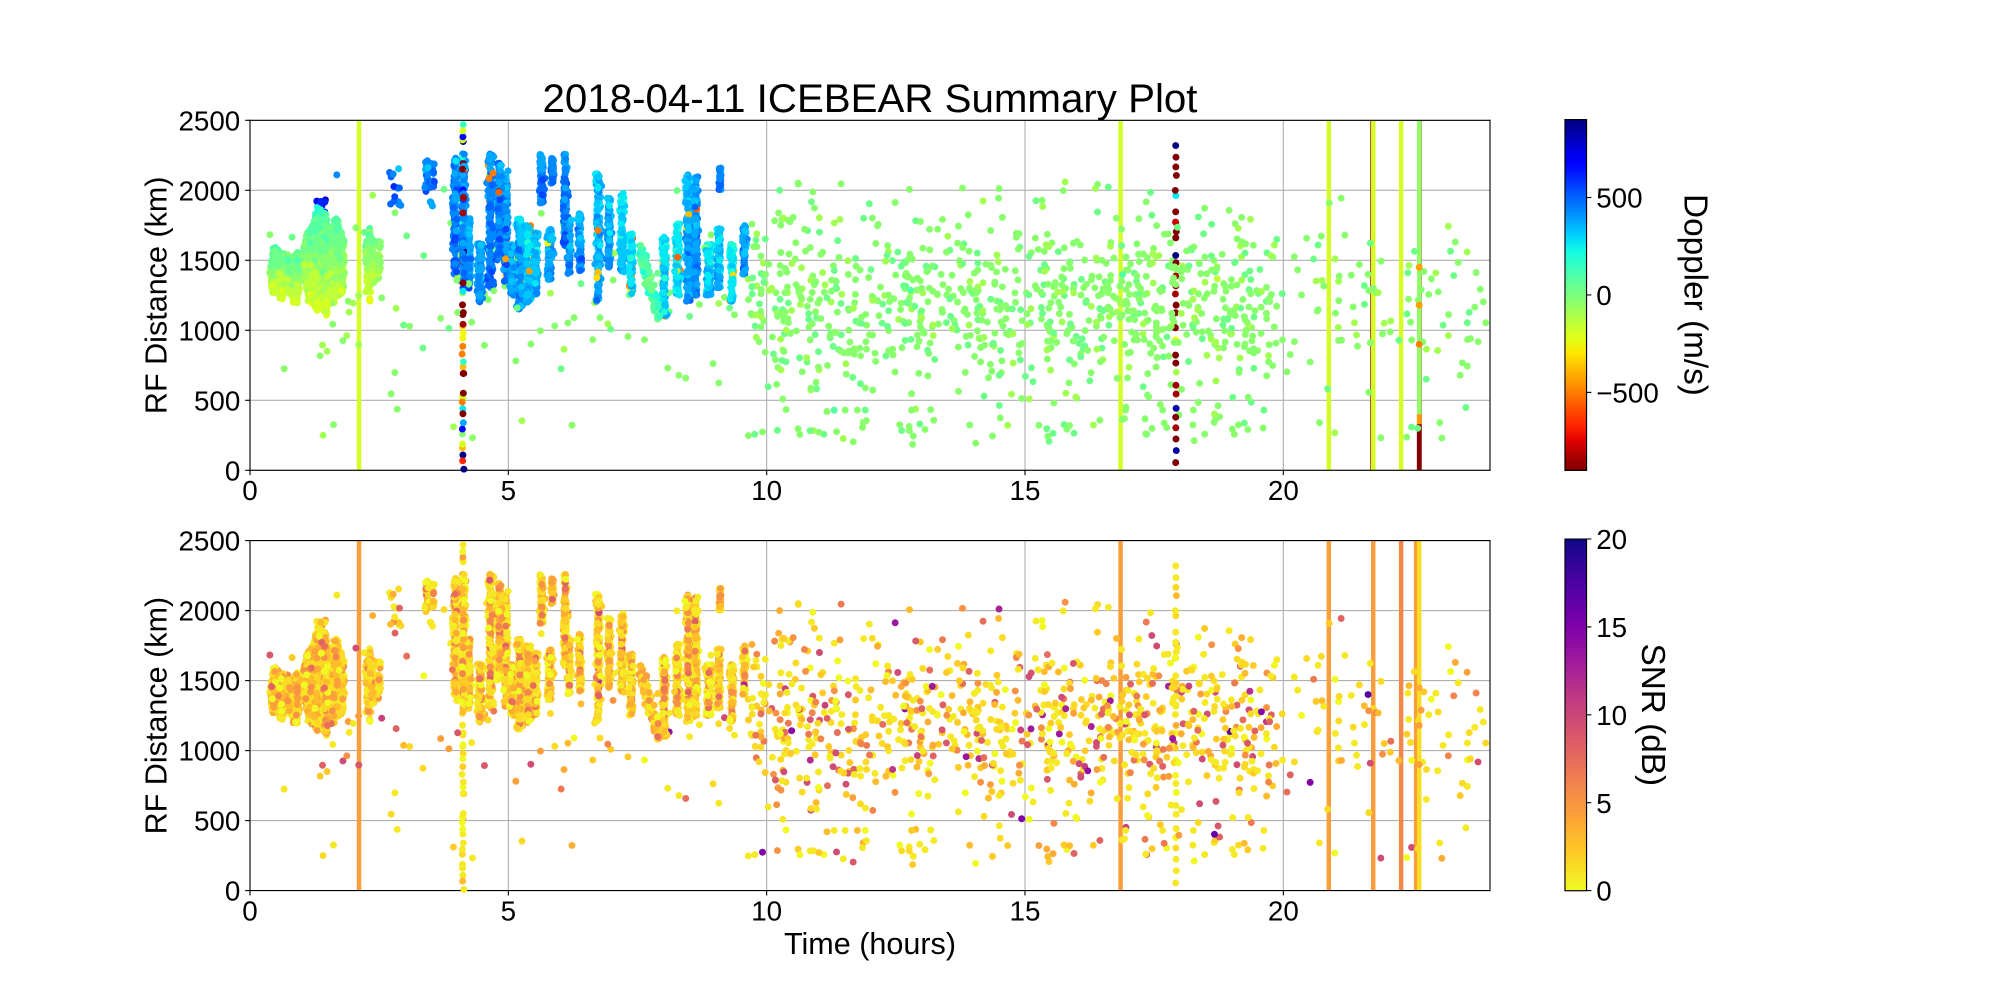  I want to click on svg-text: Doppler (m/s), so click(1695, 295).